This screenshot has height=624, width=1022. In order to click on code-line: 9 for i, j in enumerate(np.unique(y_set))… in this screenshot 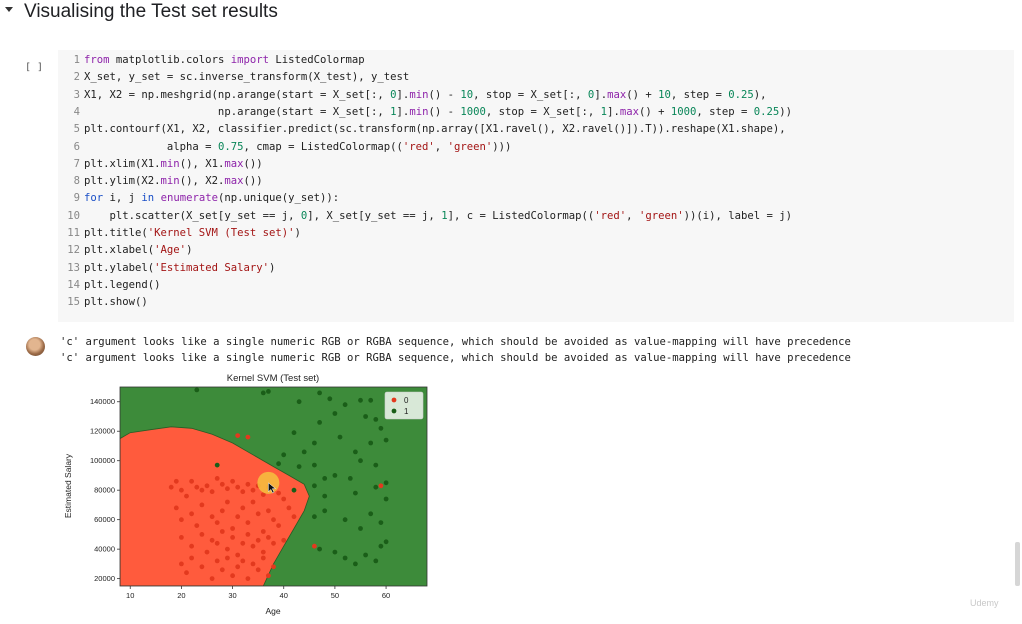, I will do `click(199, 198)`.